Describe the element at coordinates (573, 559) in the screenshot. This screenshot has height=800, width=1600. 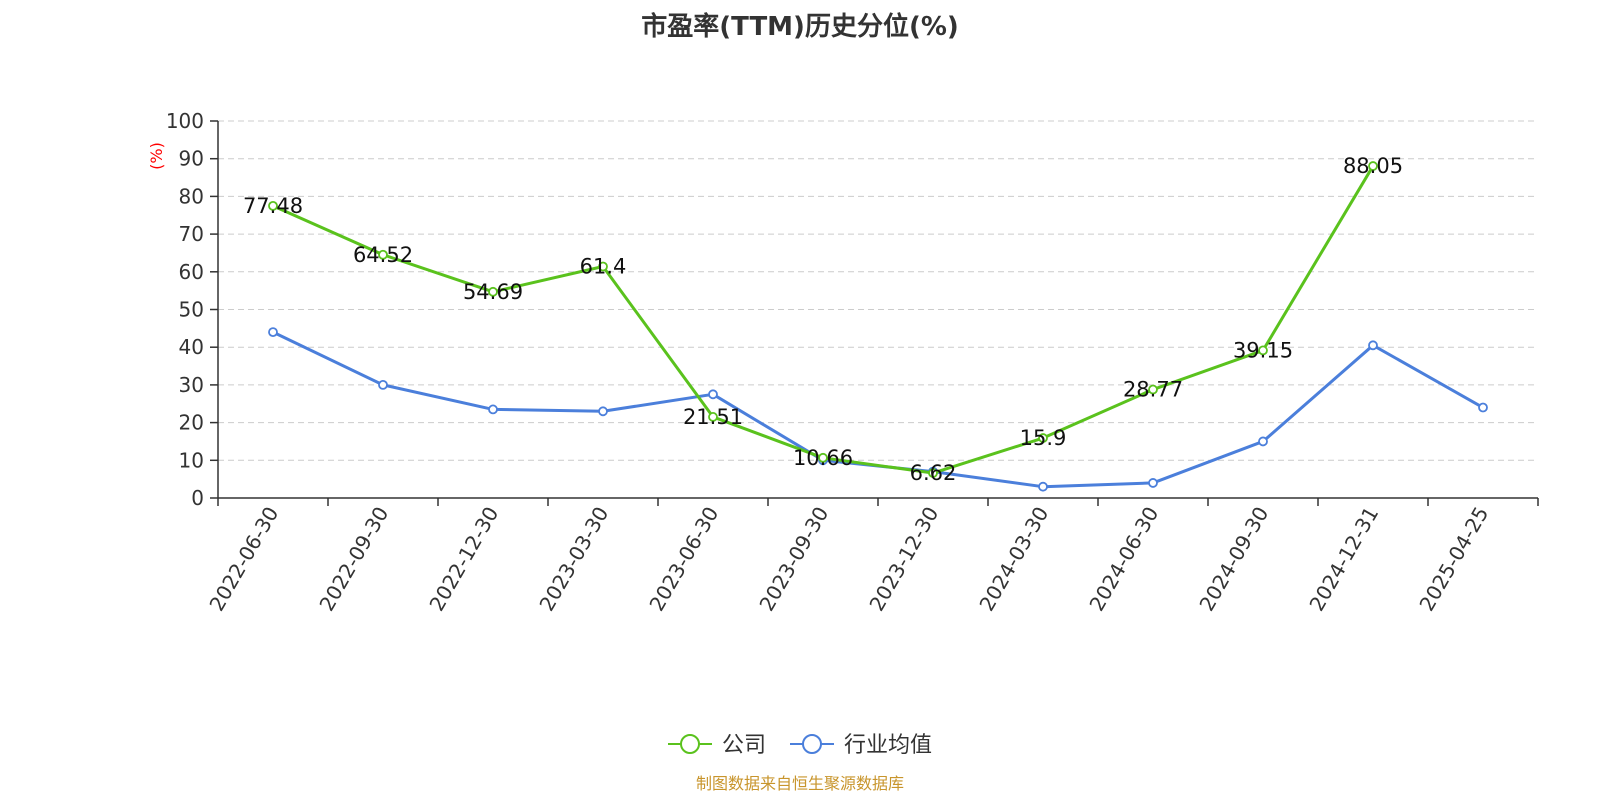
I see `x-tick-label: 2023-03-30` at that location.